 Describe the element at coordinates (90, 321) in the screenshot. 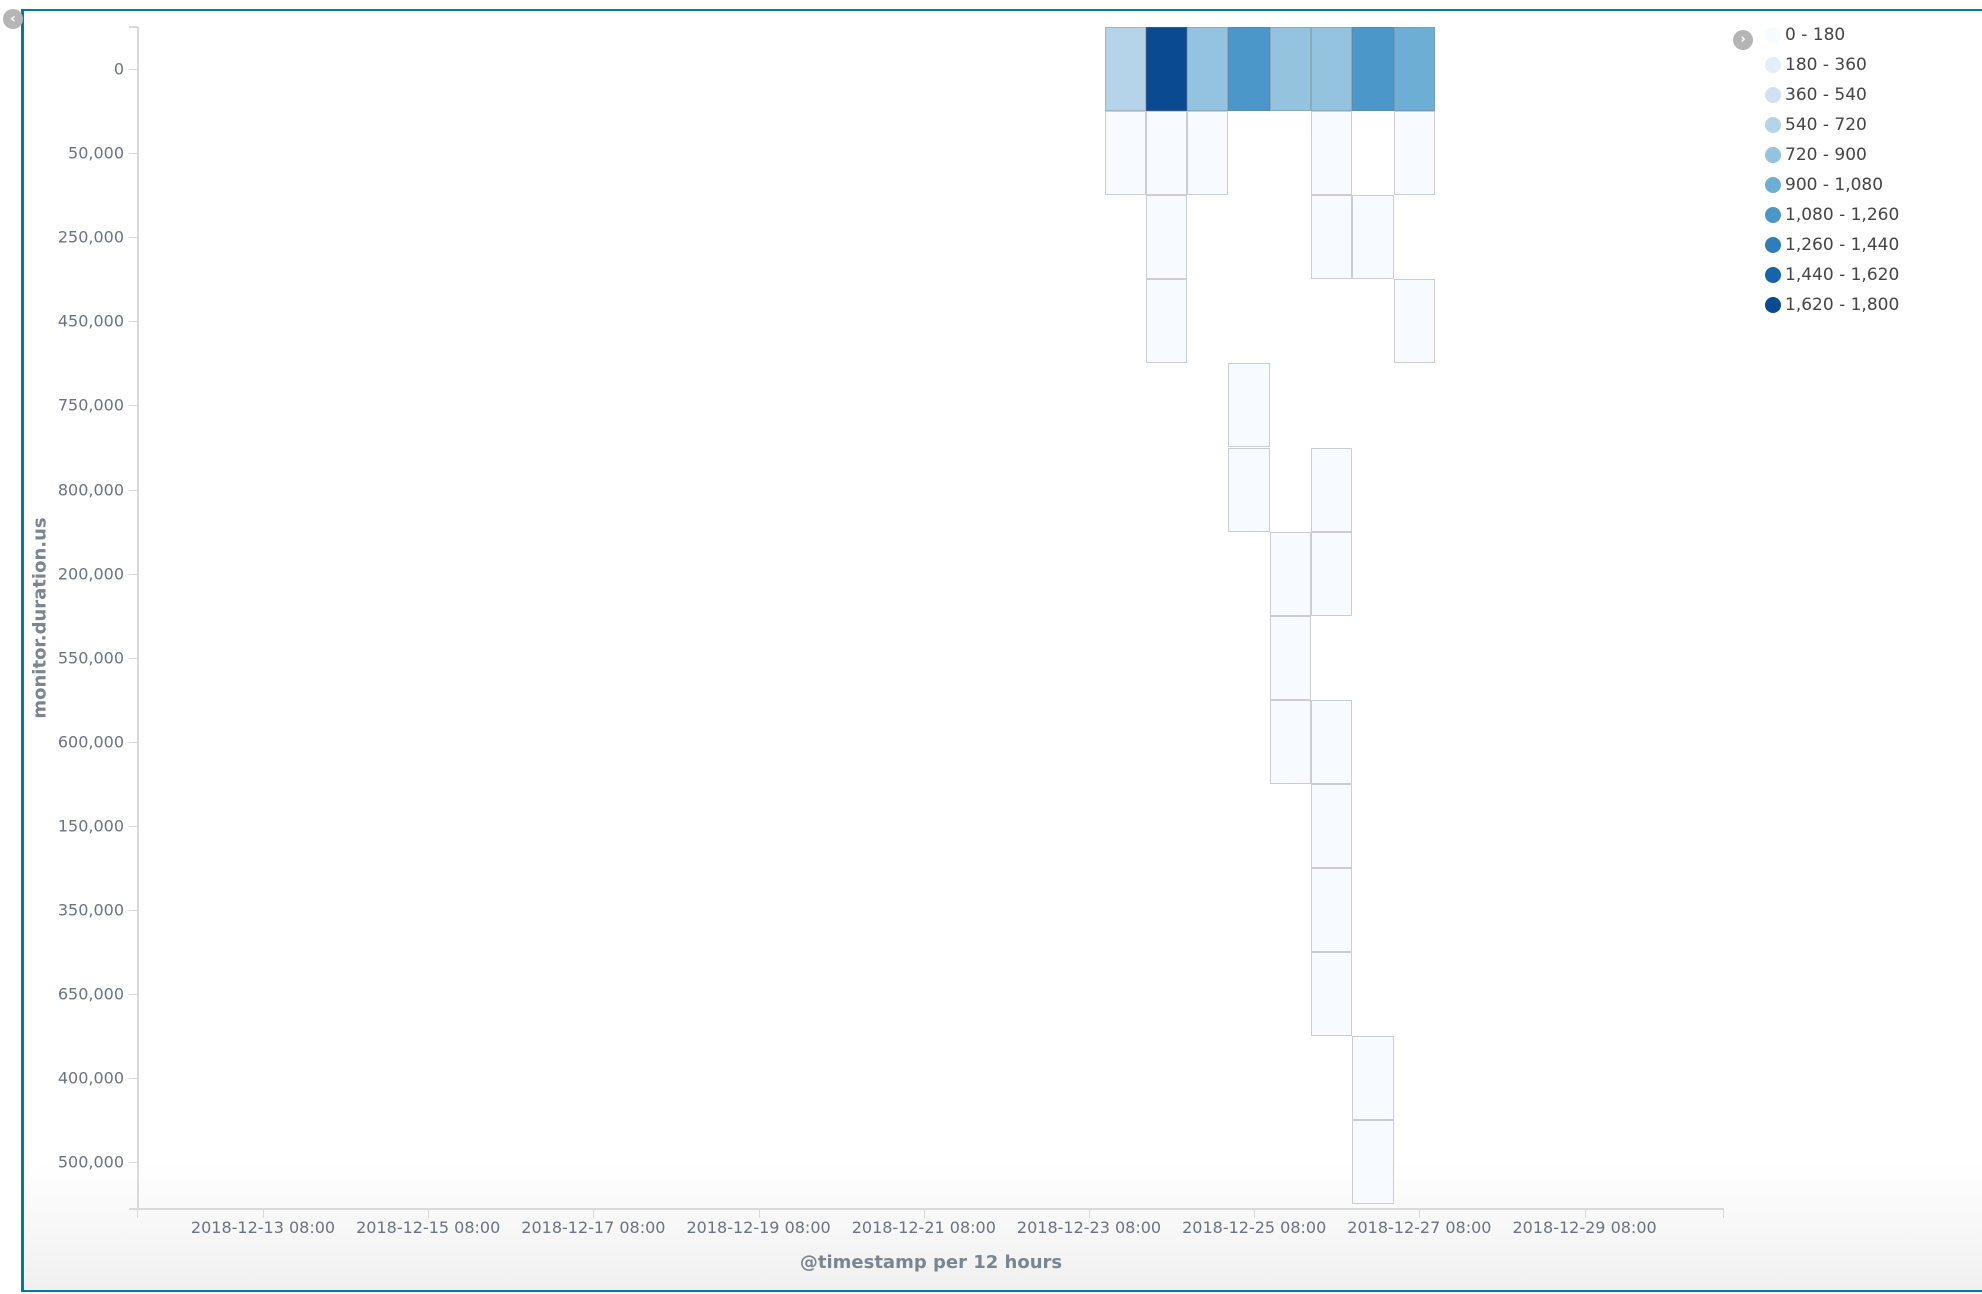

I see `y-tick-label: 450,000` at that location.